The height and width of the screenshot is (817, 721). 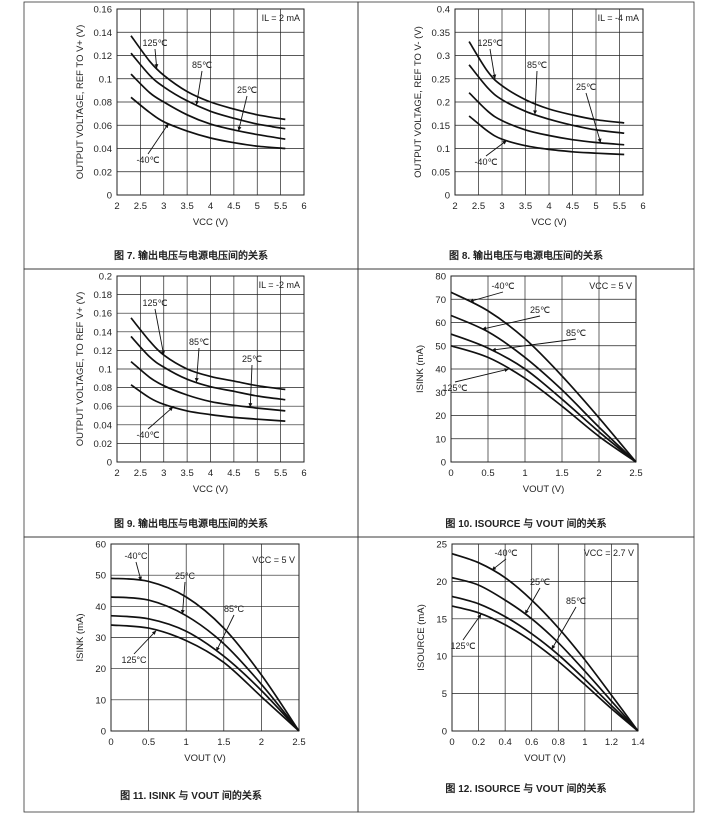 What do you see at coordinates (478, 742) in the screenshot?
I see `x-tick-label: 0.2` at bounding box center [478, 742].